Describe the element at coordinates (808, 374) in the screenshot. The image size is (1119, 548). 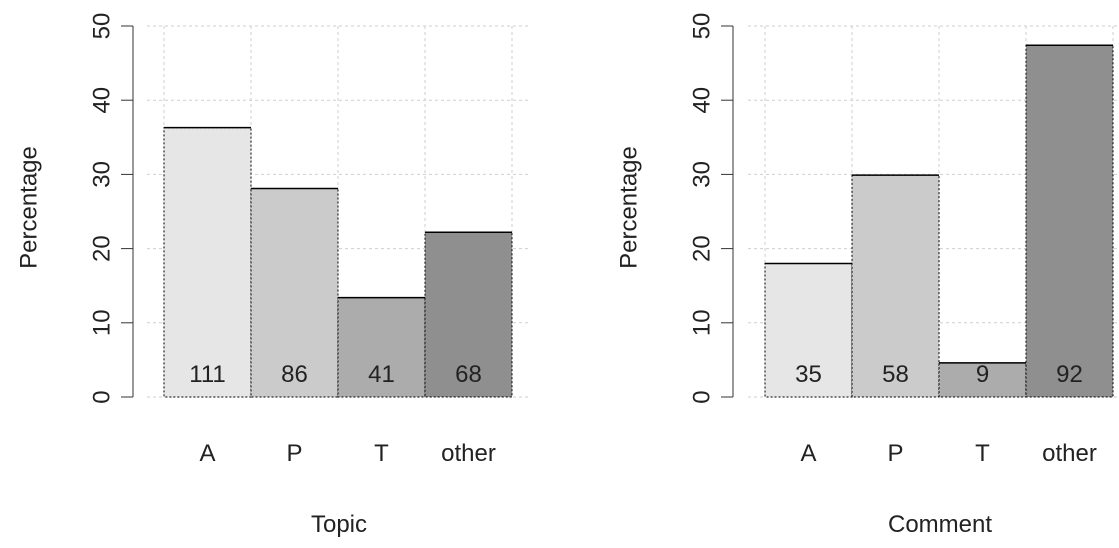
I see `count-label: 35` at that location.